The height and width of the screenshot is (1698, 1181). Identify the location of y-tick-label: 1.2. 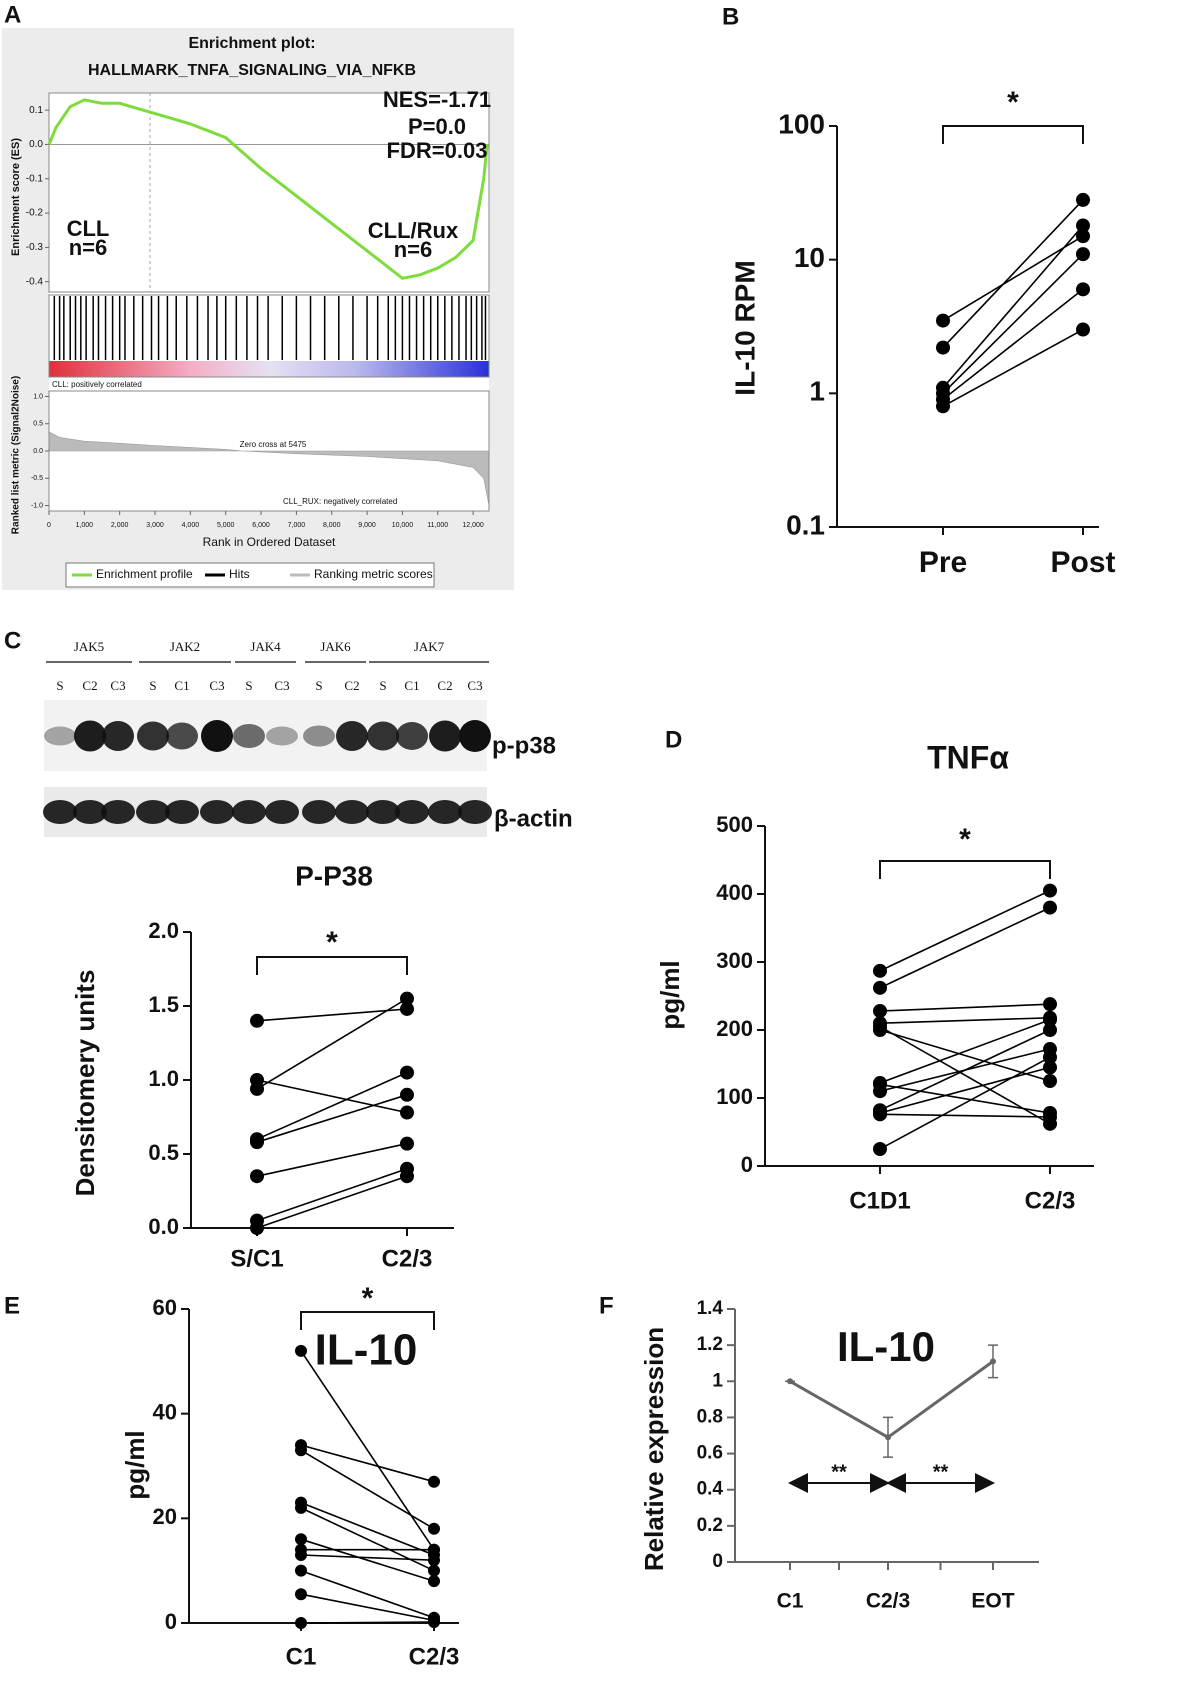
(710, 1344).